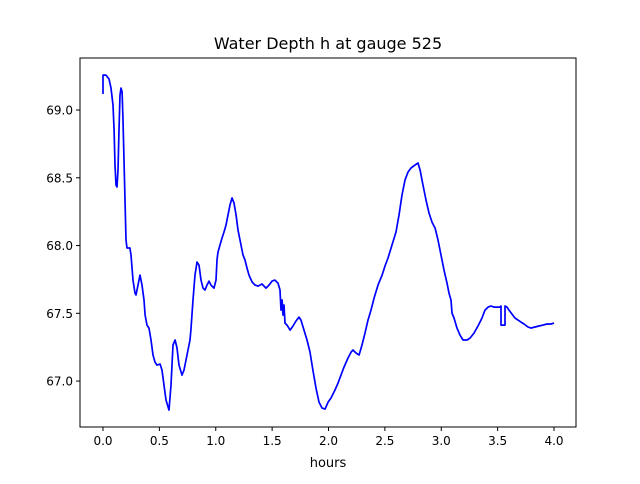 This screenshot has width=640, height=484. I want to click on x-tick-label: 3.0, so click(441, 441).